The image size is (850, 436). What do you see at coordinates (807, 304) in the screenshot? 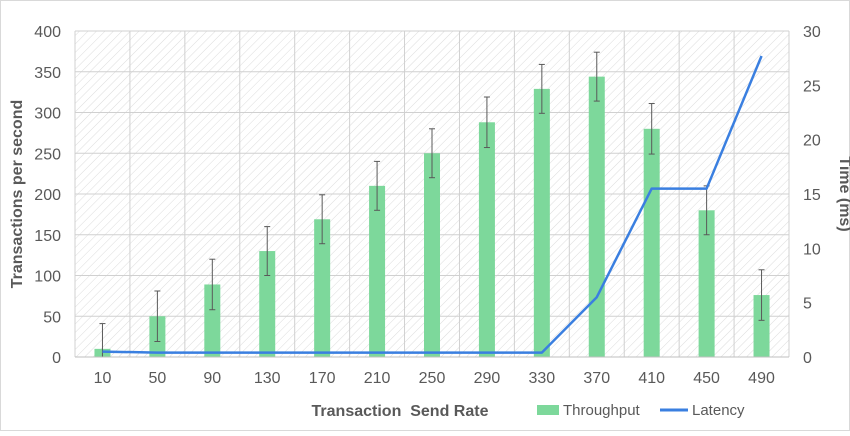
I see `y2-tick-label: 5` at bounding box center [807, 304].